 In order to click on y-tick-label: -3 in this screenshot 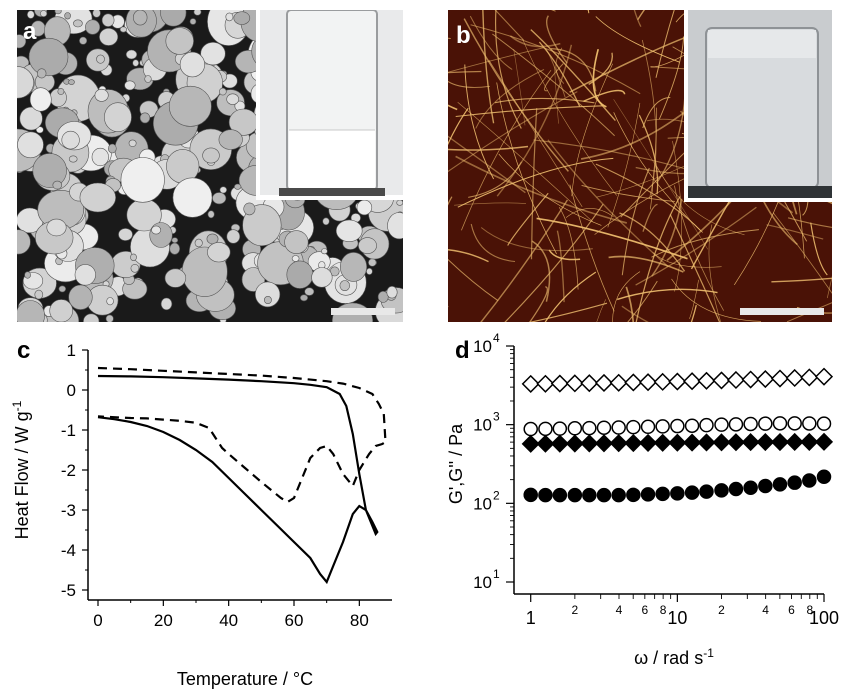, I will do `click(68, 510)`.